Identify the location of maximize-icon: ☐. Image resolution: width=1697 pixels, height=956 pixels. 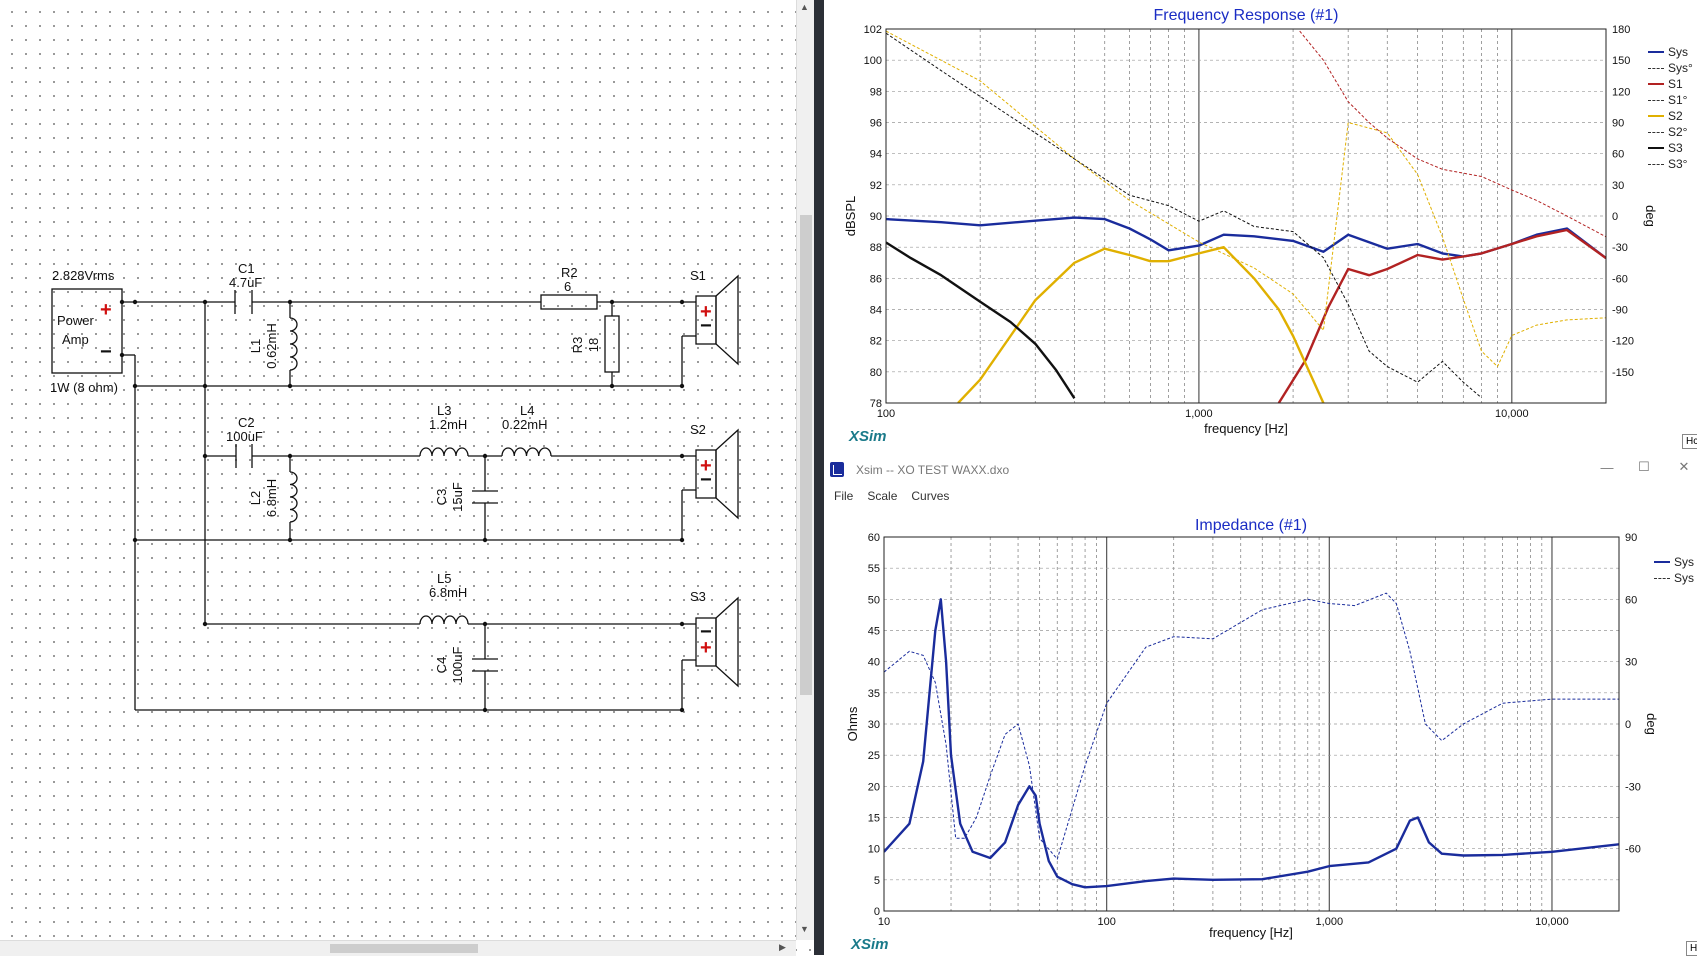
(1644, 466).